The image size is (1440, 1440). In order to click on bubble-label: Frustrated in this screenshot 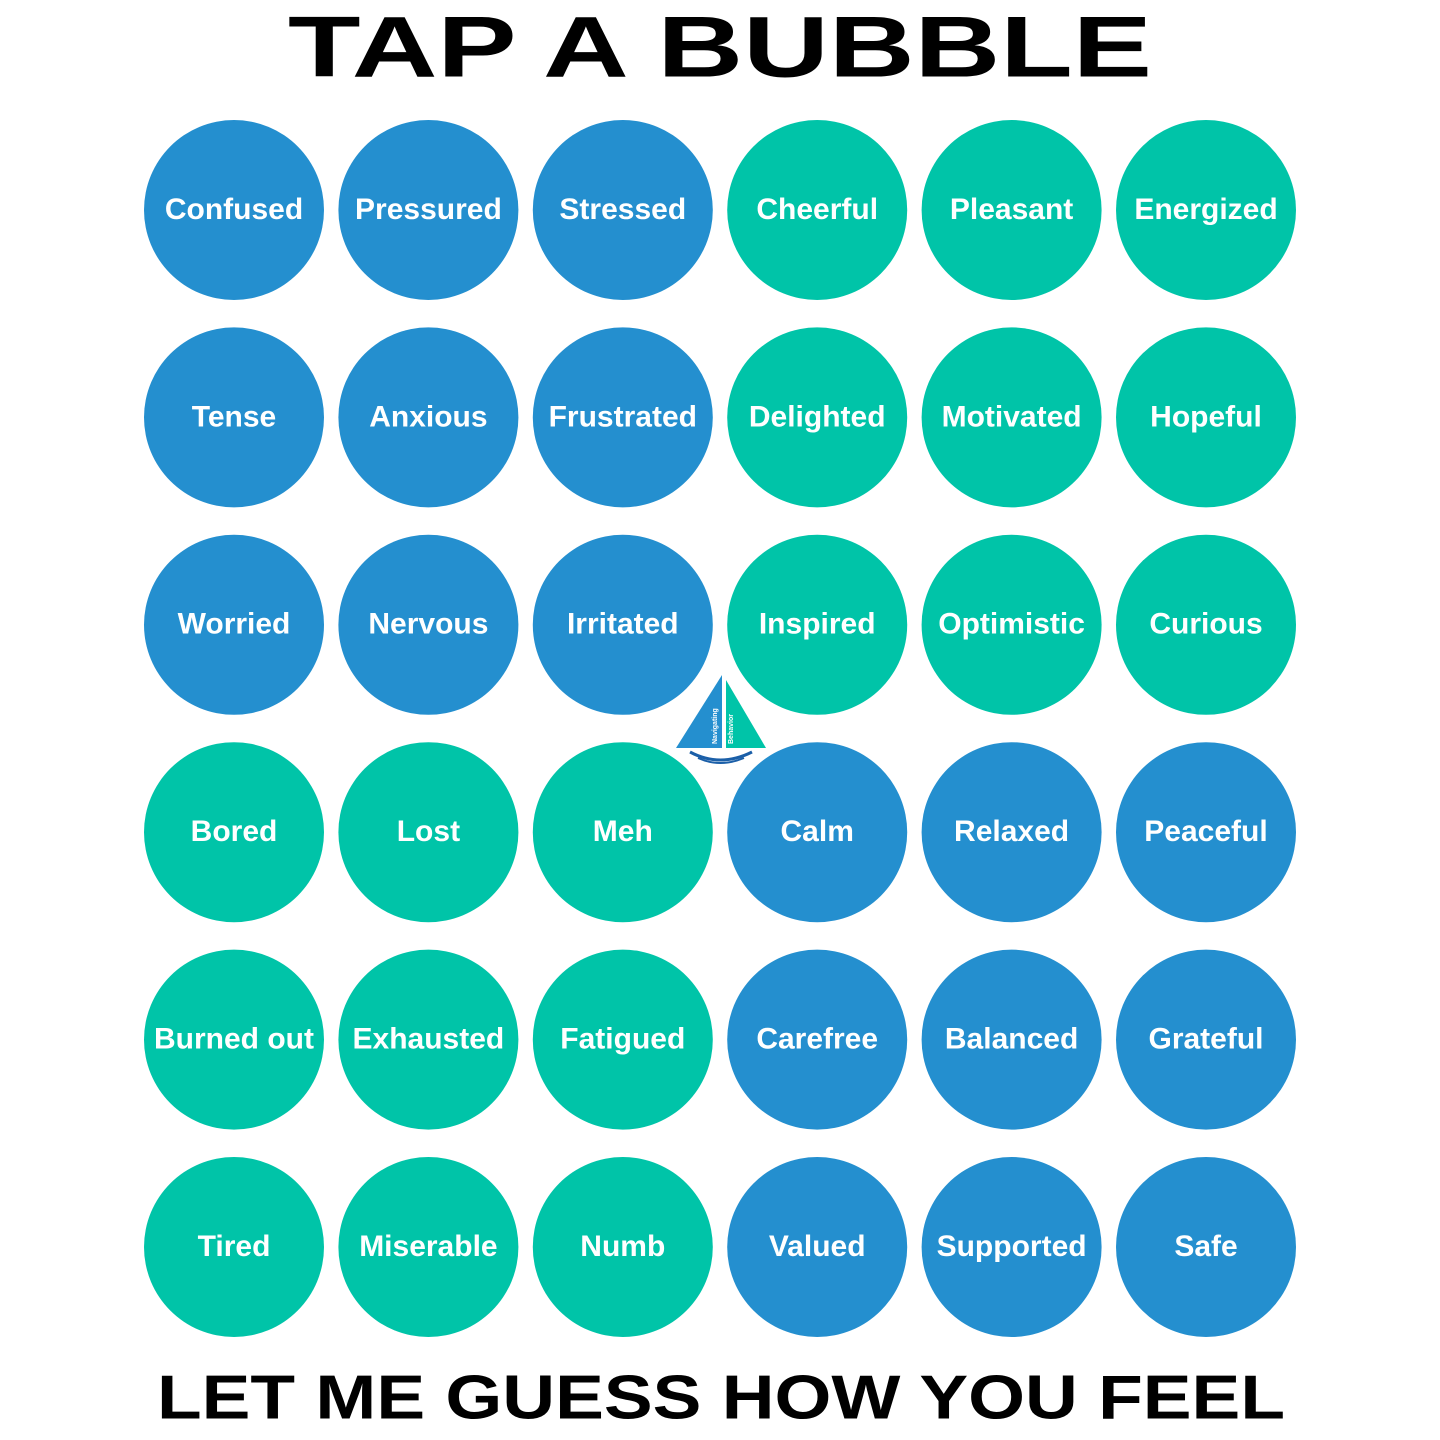, I will do `click(623, 416)`.